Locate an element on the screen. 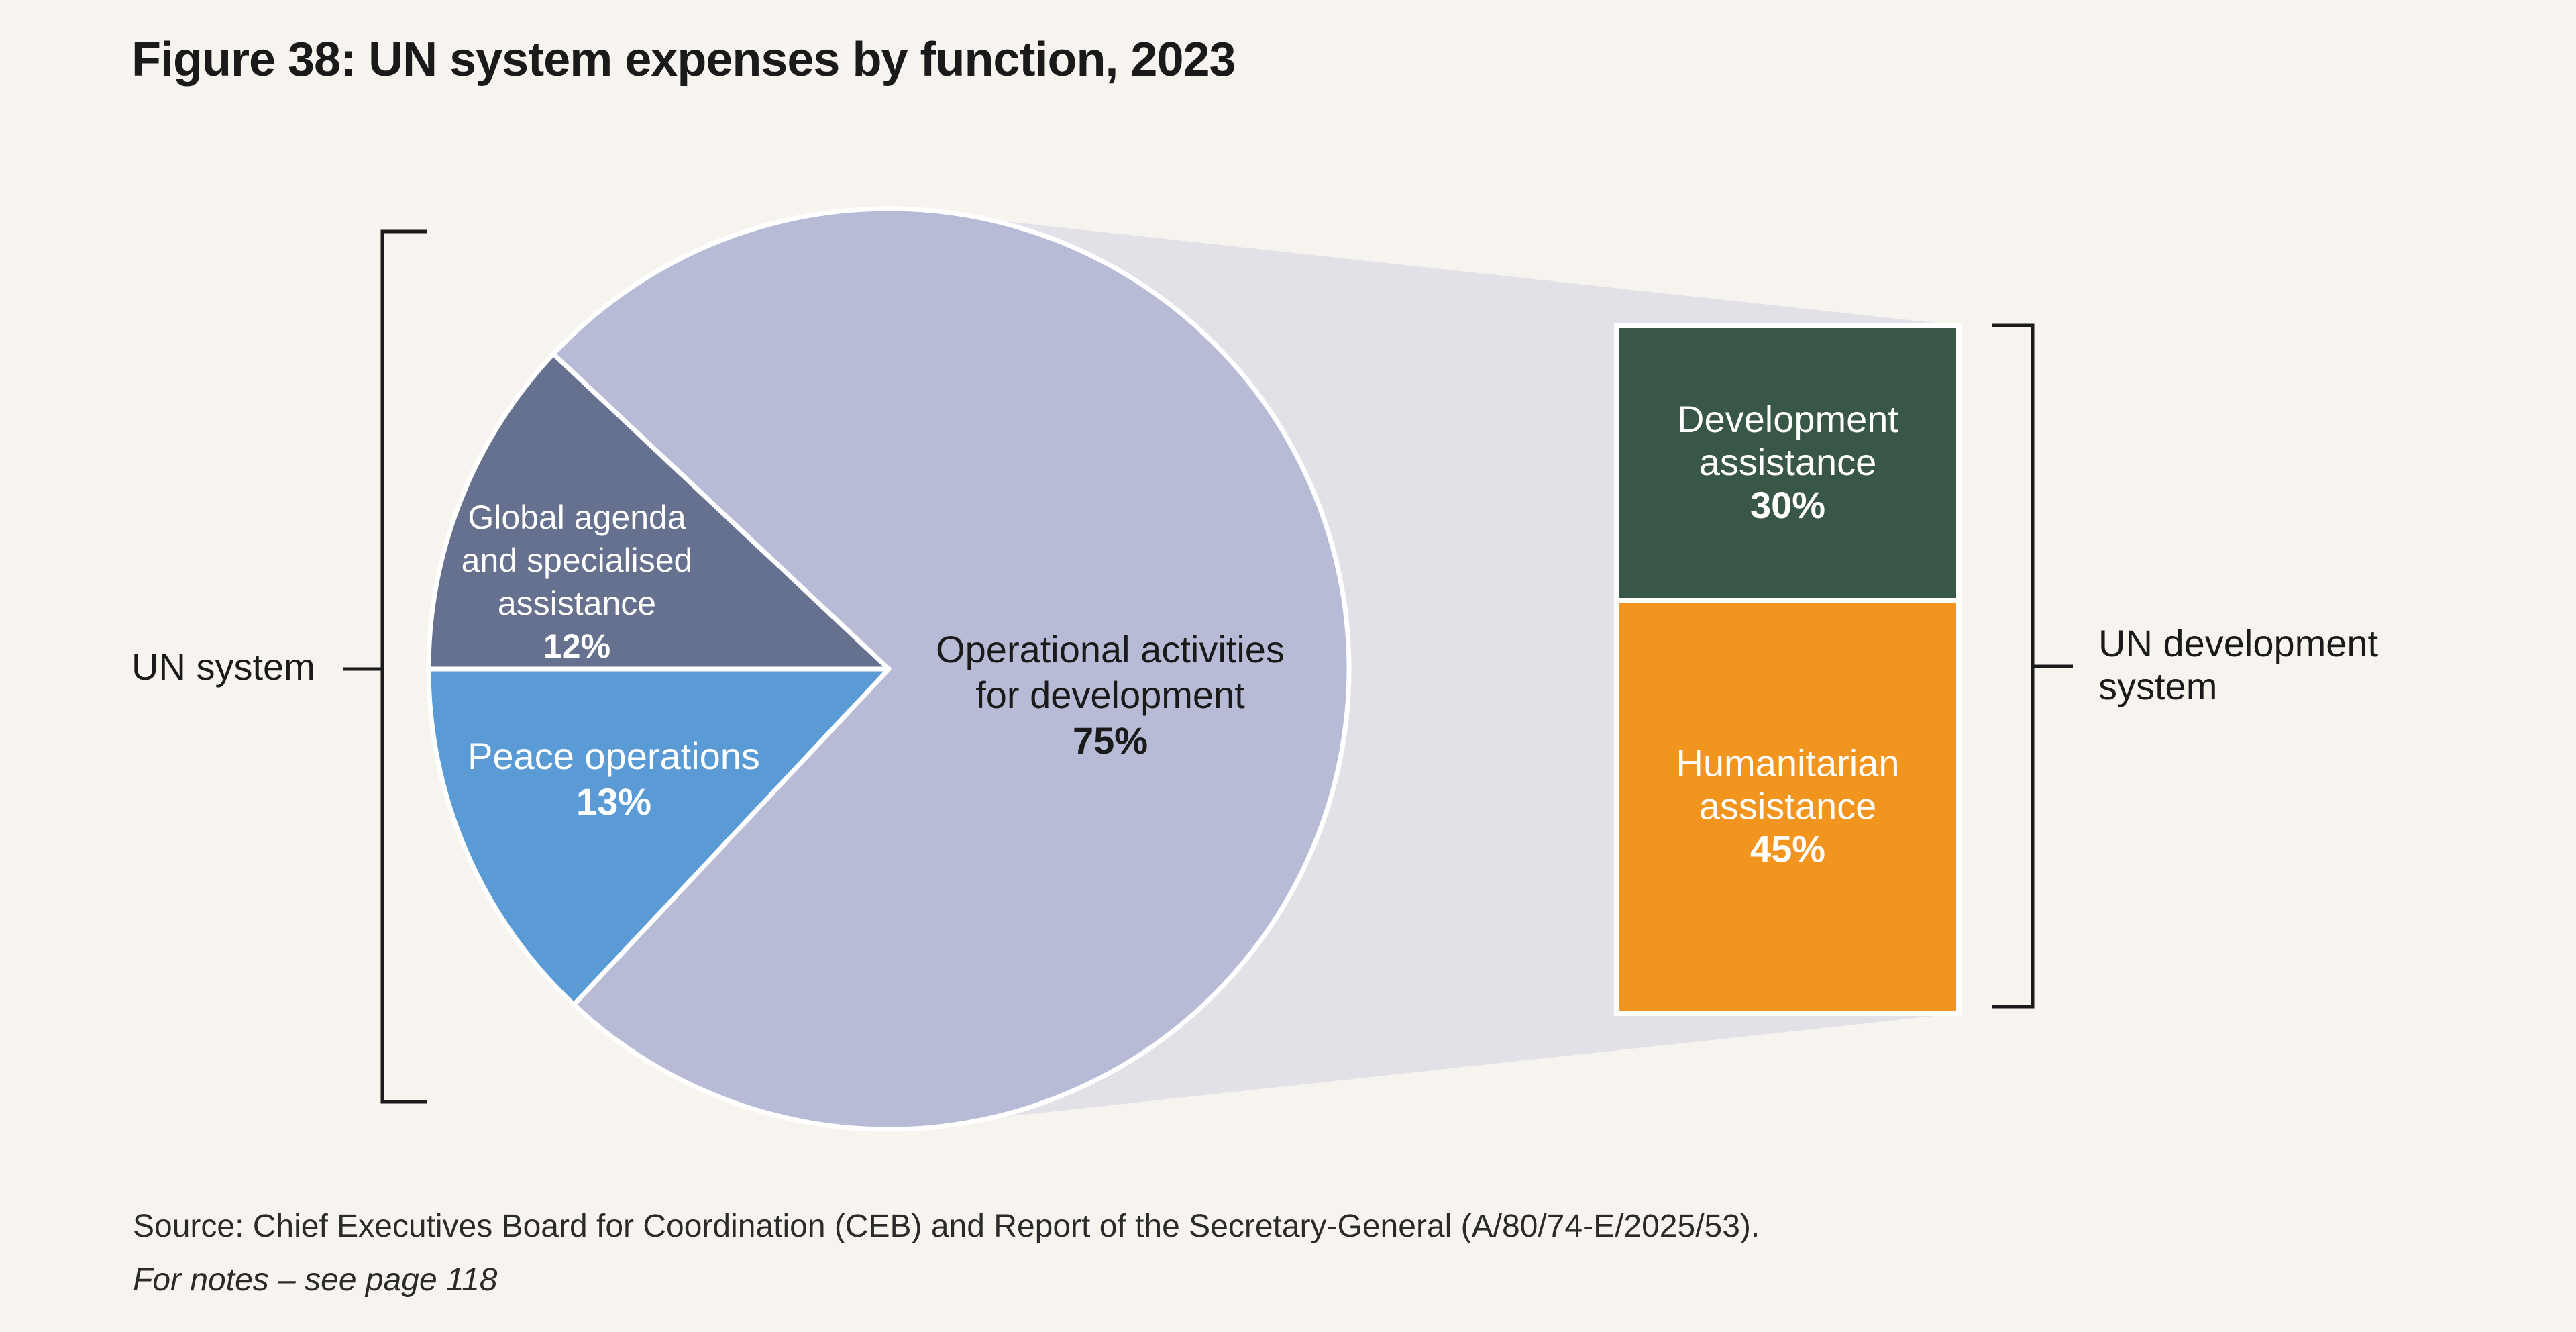  un-development-system-label-line: UN development is located at coordinates (2238, 643).